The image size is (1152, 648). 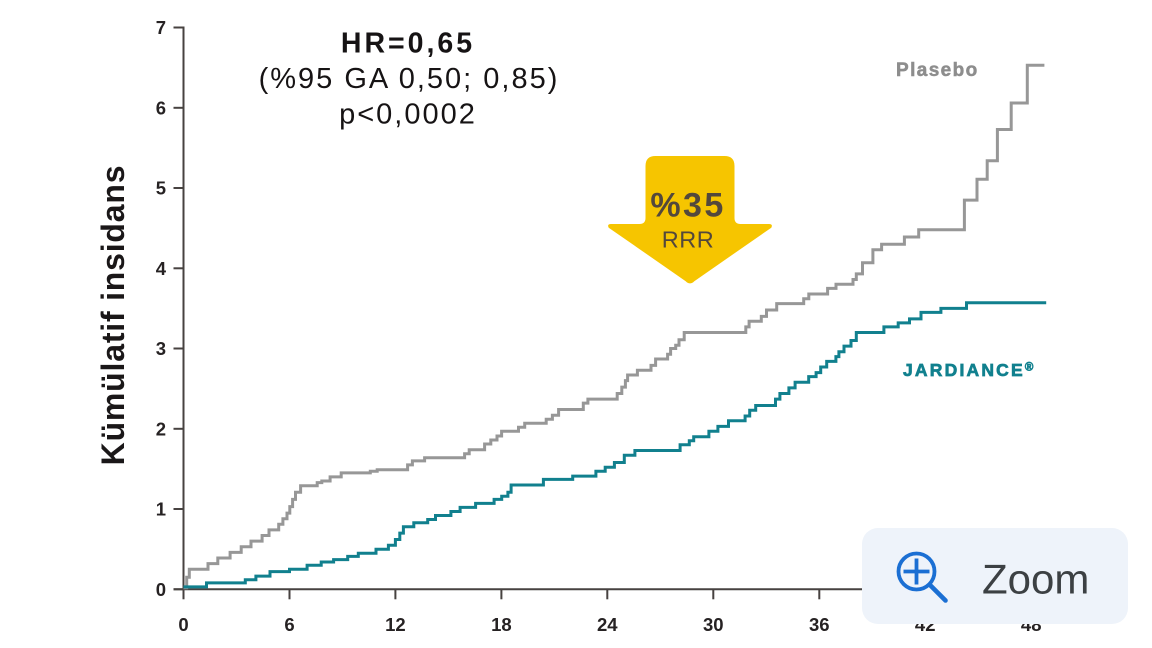 What do you see at coordinates (161, 428) in the screenshot?
I see `svg-text: 2` at bounding box center [161, 428].